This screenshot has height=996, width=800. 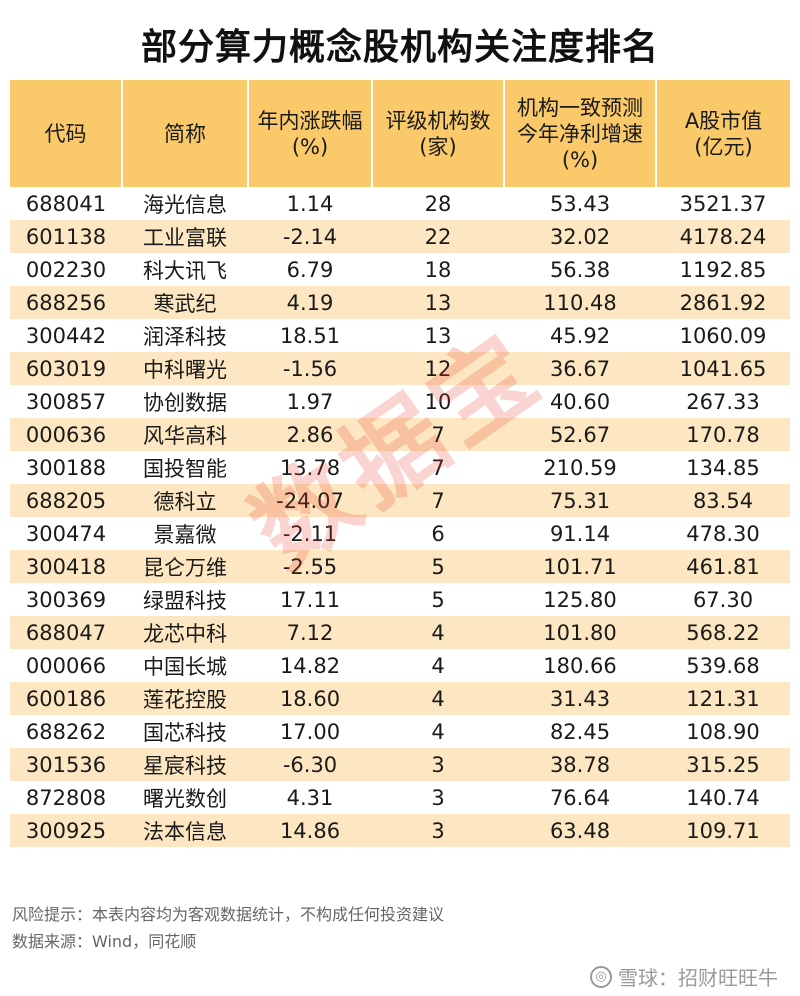 What do you see at coordinates (310, 335) in the screenshot?
I see `ytd-change-cell: 18.51` at bounding box center [310, 335].